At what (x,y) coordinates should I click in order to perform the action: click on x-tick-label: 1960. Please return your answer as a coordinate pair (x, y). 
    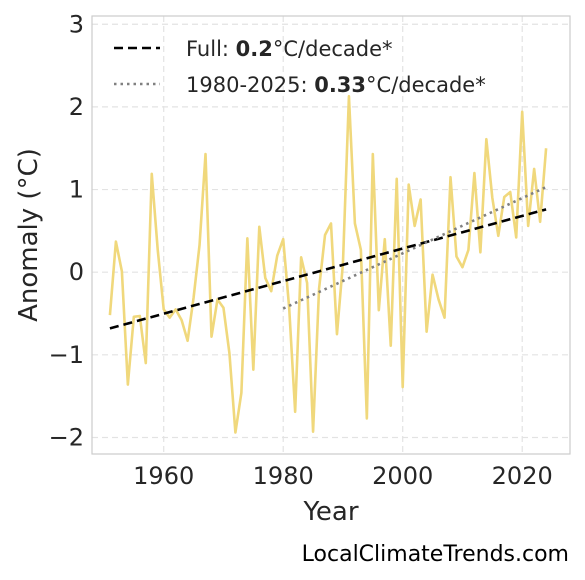
    Looking at the image, I should click on (163, 476).